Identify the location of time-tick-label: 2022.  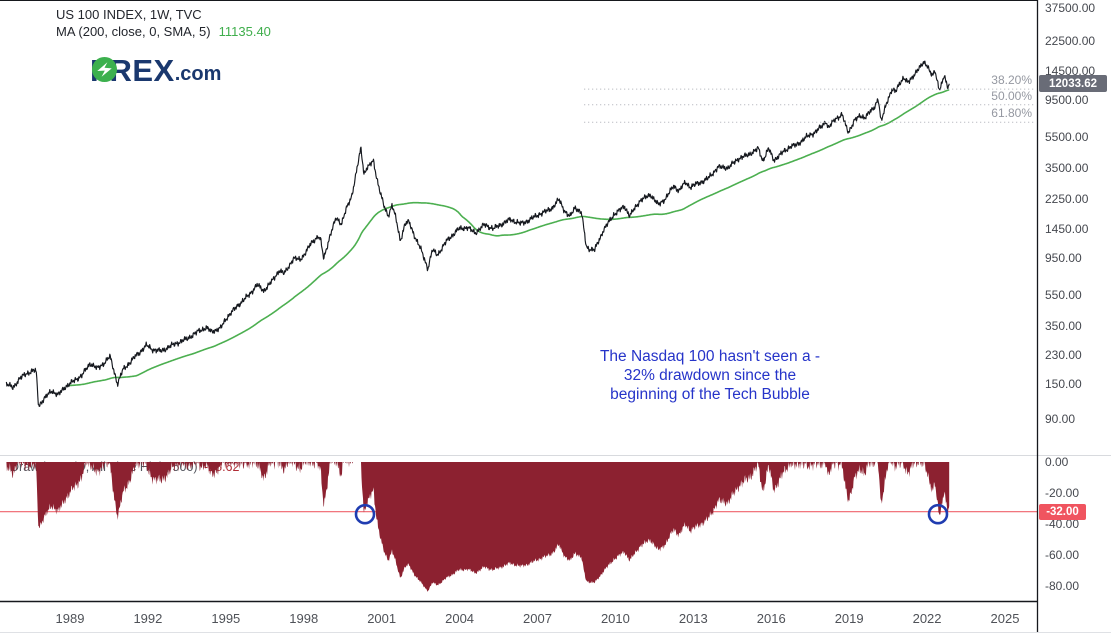
(927, 618).